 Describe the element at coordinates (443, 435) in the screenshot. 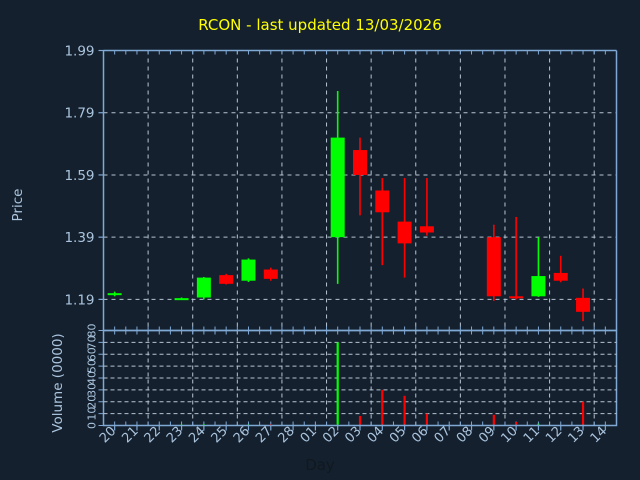

I see `x-tick-label: 07` at that location.